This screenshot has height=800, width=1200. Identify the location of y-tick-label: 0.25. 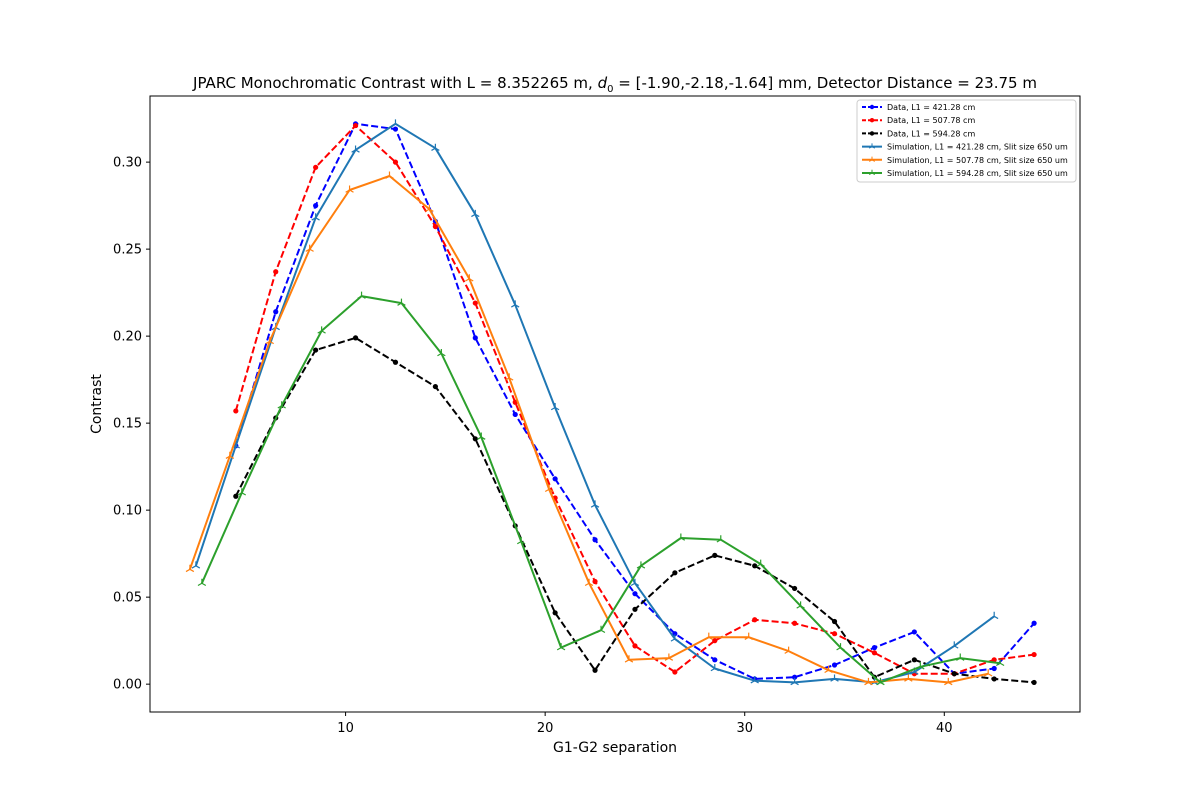
(127, 250).